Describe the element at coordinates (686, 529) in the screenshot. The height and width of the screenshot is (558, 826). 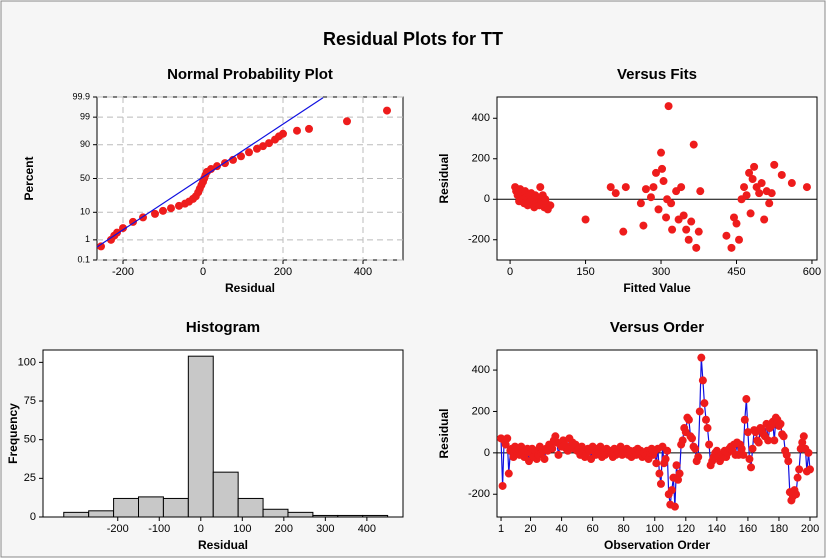
I see `x-tick-label: 120` at that location.